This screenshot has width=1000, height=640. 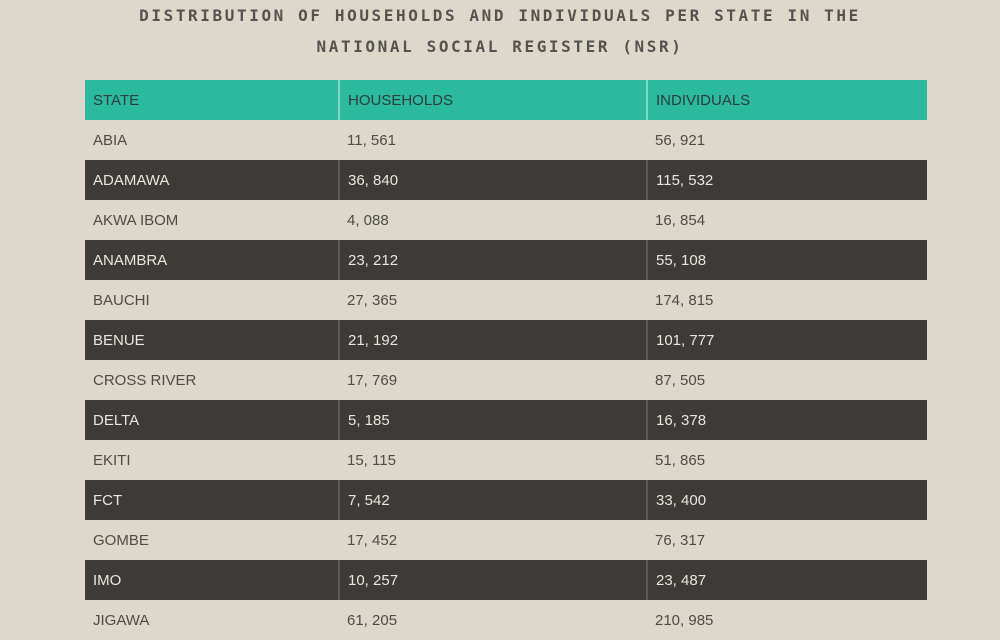 I want to click on table-row: BAUCHI 27, 365 174, 815, so click(x=506, y=300).